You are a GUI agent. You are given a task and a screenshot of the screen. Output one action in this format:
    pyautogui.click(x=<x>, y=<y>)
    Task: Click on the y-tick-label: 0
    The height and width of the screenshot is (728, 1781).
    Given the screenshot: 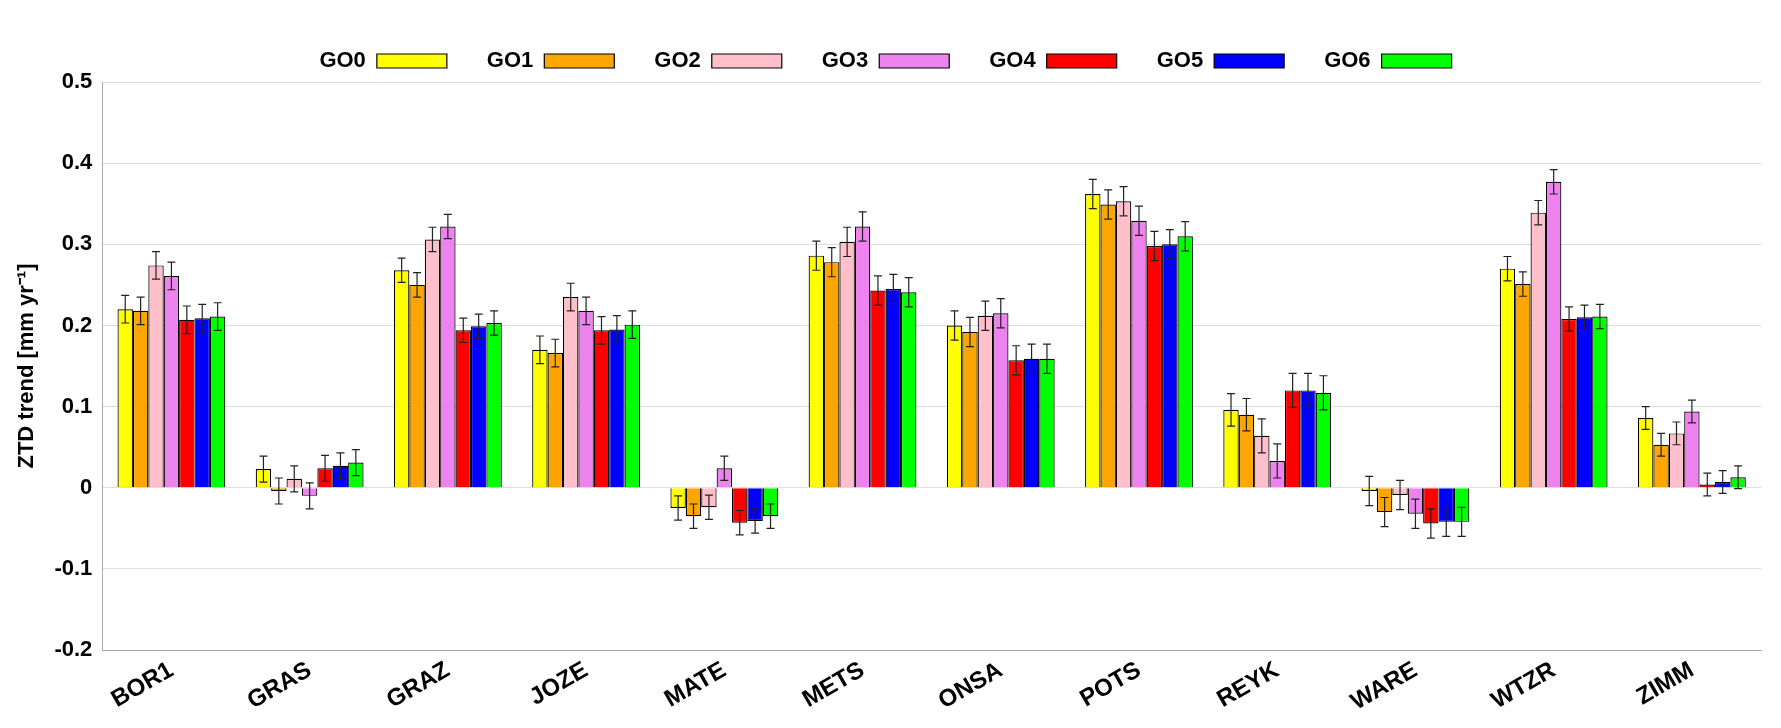 What is the action you would take?
    pyautogui.click(x=86, y=486)
    